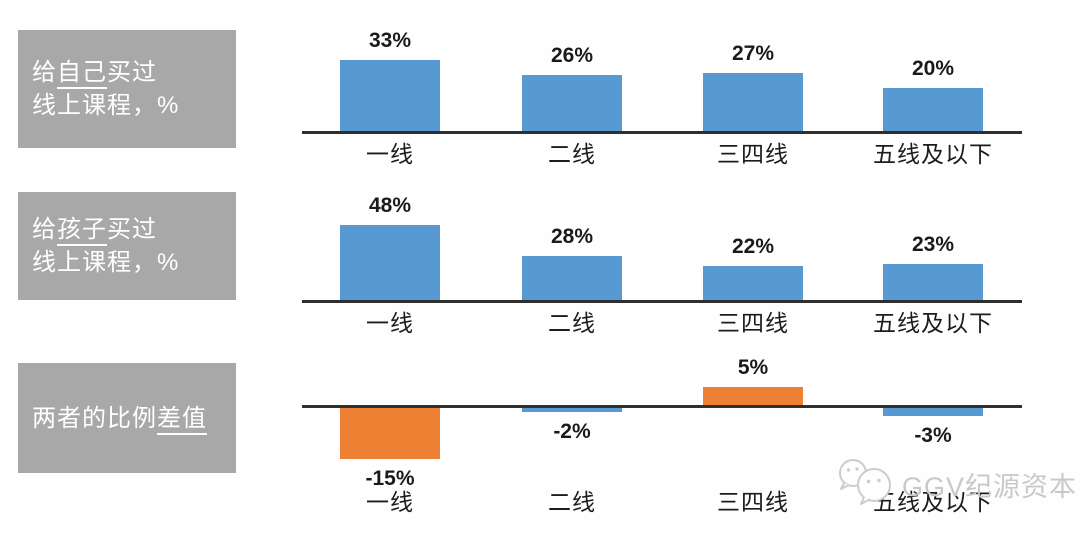 This screenshot has height=538, width=1080. I want to click on bar-value-label: 20%, so click(933, 68).